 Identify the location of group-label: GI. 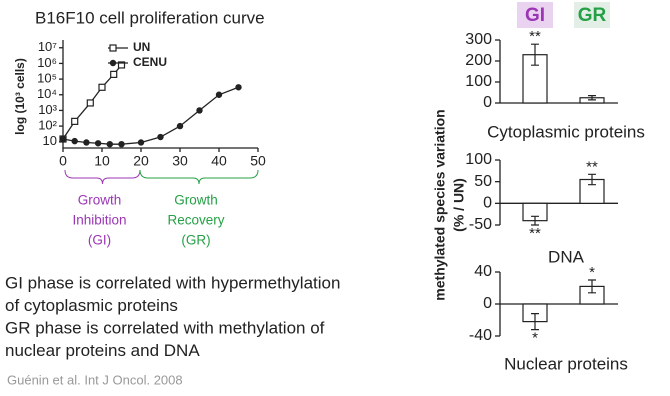
(535, 15).